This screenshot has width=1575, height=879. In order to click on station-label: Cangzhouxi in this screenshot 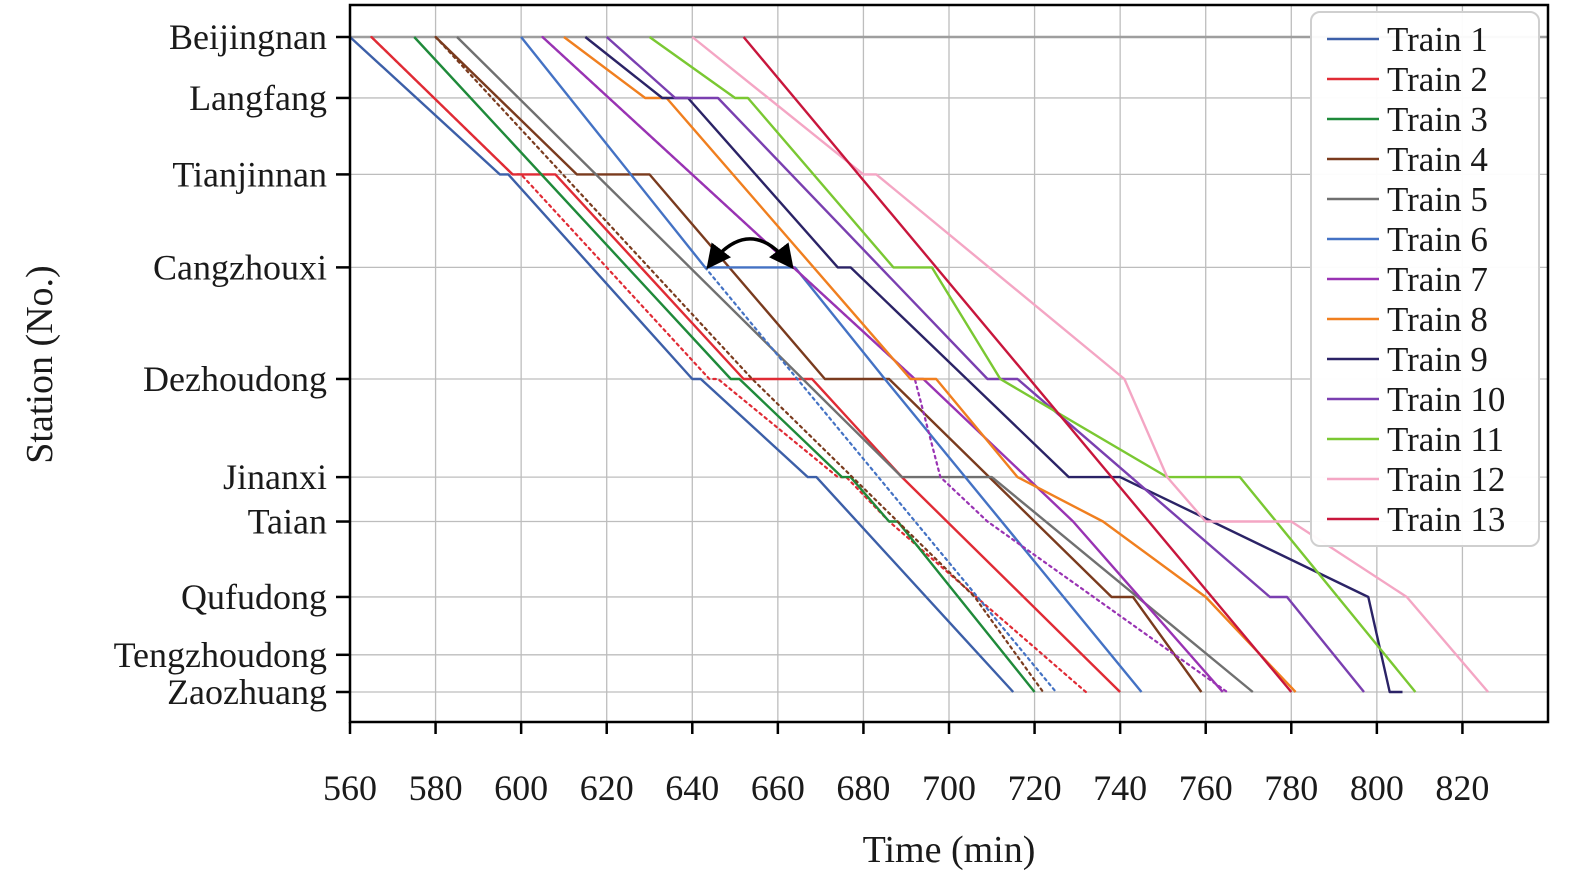, I will do `click(240, 267)`.